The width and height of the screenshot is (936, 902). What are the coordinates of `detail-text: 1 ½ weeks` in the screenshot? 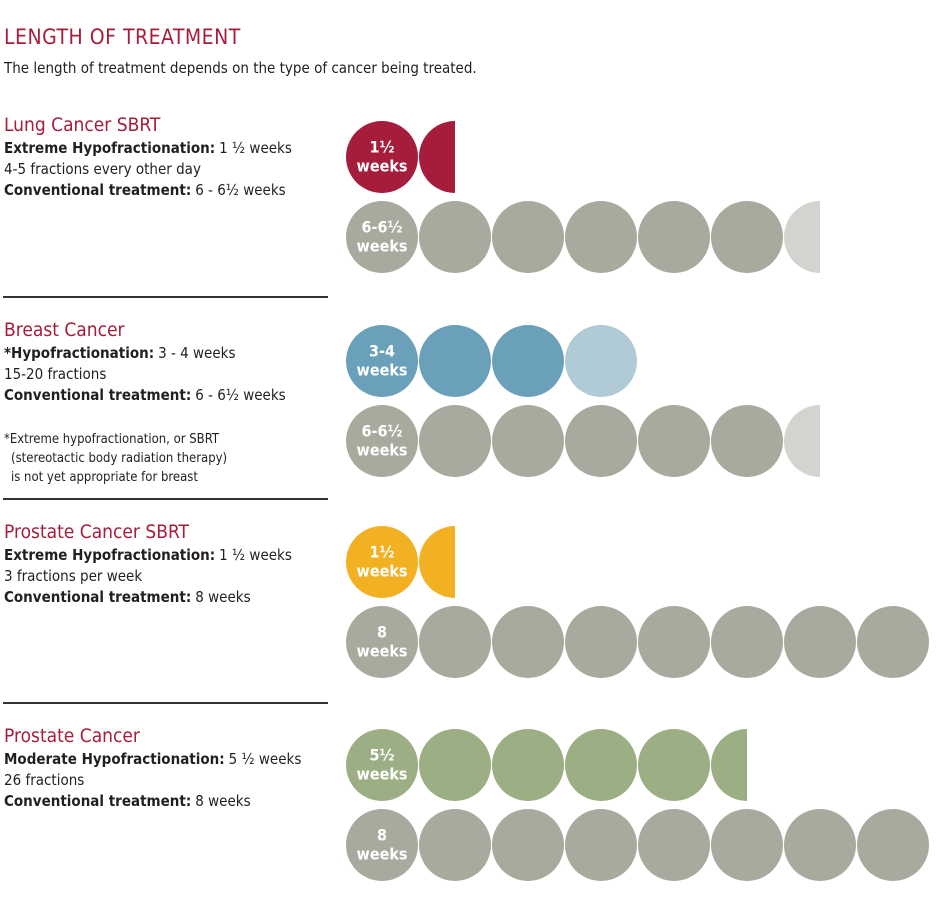 It's located at (255, 148).